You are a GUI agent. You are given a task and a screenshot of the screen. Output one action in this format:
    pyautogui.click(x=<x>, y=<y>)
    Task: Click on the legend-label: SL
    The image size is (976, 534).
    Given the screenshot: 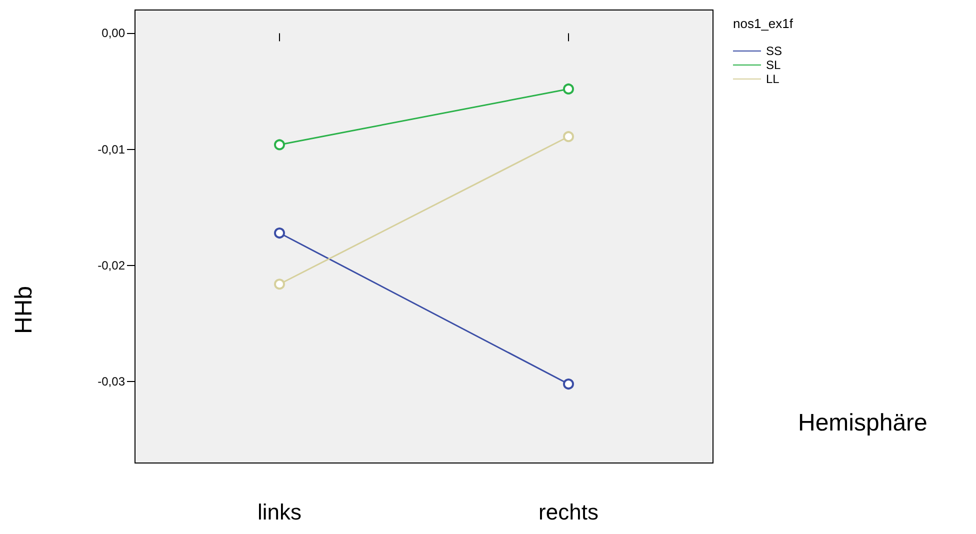 What is the action you would take?
    pyautogui.click(x=774, y=65)
    